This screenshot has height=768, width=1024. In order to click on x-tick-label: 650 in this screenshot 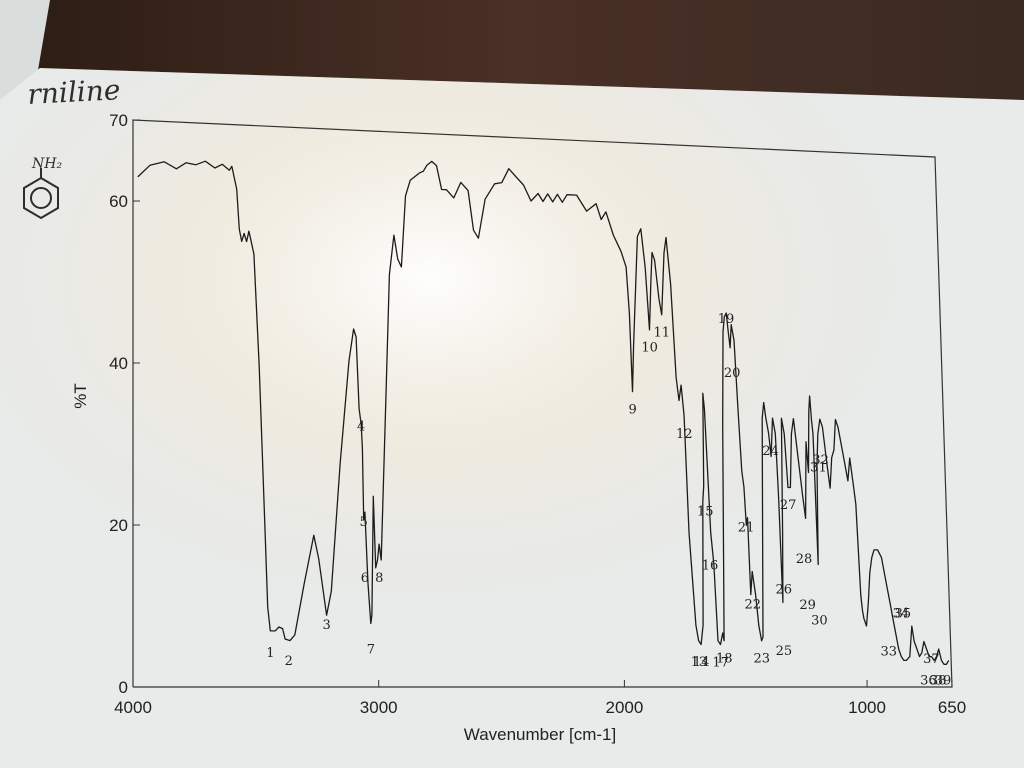, I will do `click(952, 707)`.